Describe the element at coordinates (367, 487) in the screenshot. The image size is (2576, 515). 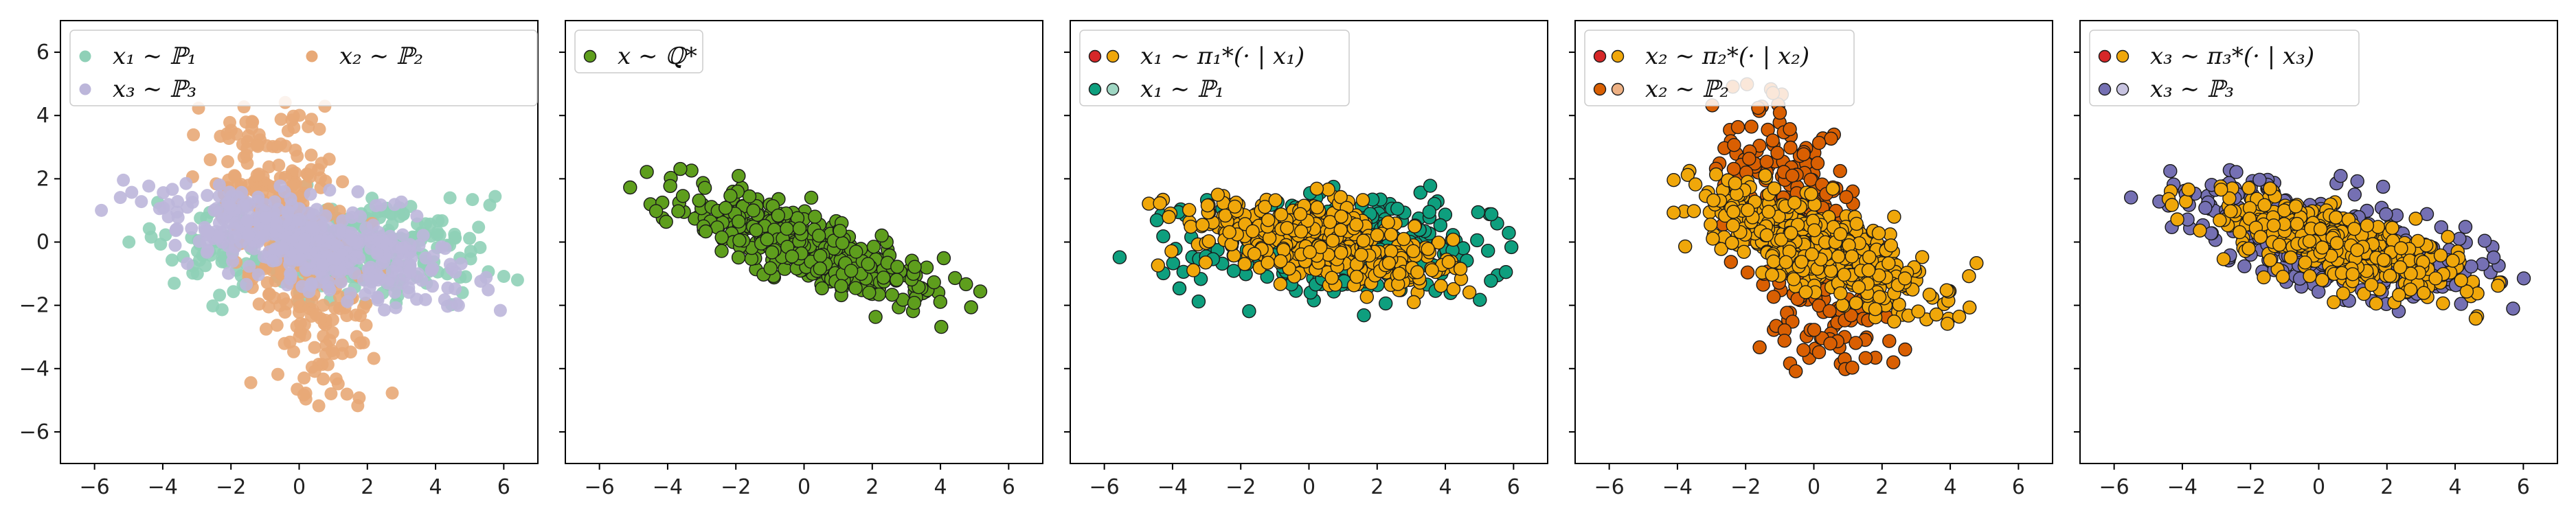
I see `x-tick-label: 2` at that location.